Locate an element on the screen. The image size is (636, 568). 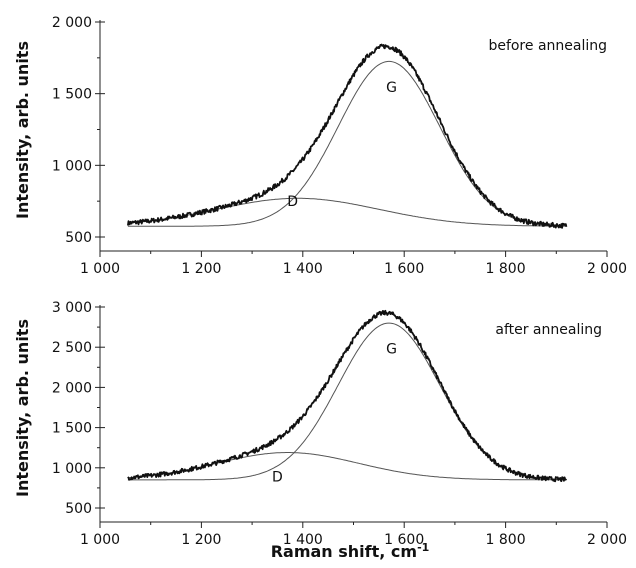
x-axis-label-superscript: -1 is located at coordinates (423, 547).